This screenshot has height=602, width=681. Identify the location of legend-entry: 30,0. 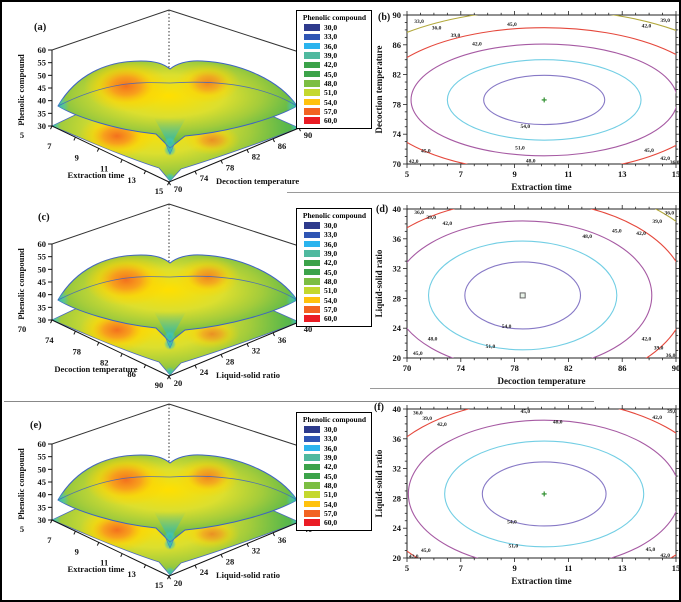
(334, 429).